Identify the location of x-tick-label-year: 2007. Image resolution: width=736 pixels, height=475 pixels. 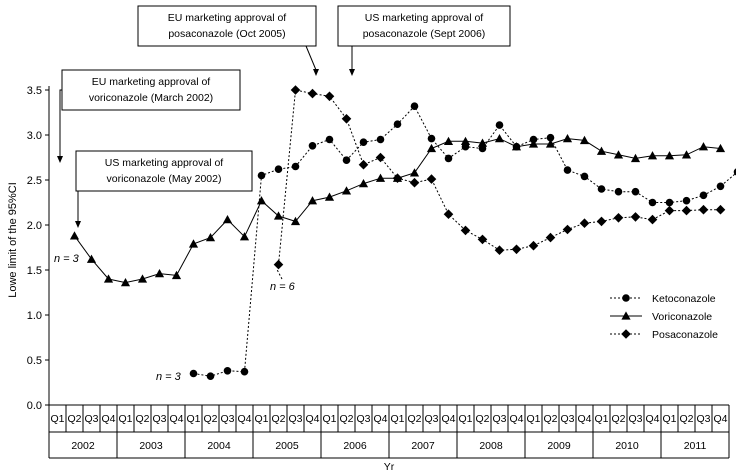
(423, 446).